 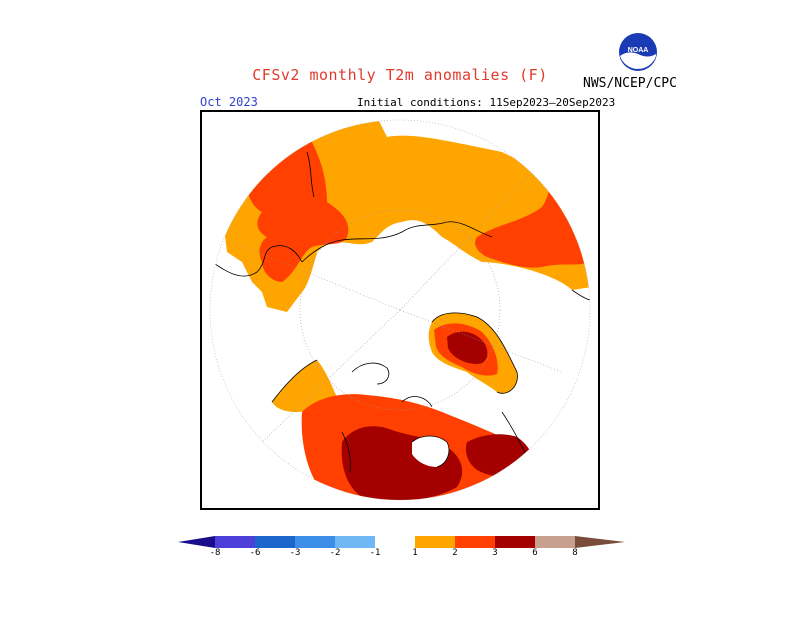 What do you see at coordinates (229, 102) in the screenshot?
I see `valid-month-label: Oct 2023` at bounding box center [229, 102].